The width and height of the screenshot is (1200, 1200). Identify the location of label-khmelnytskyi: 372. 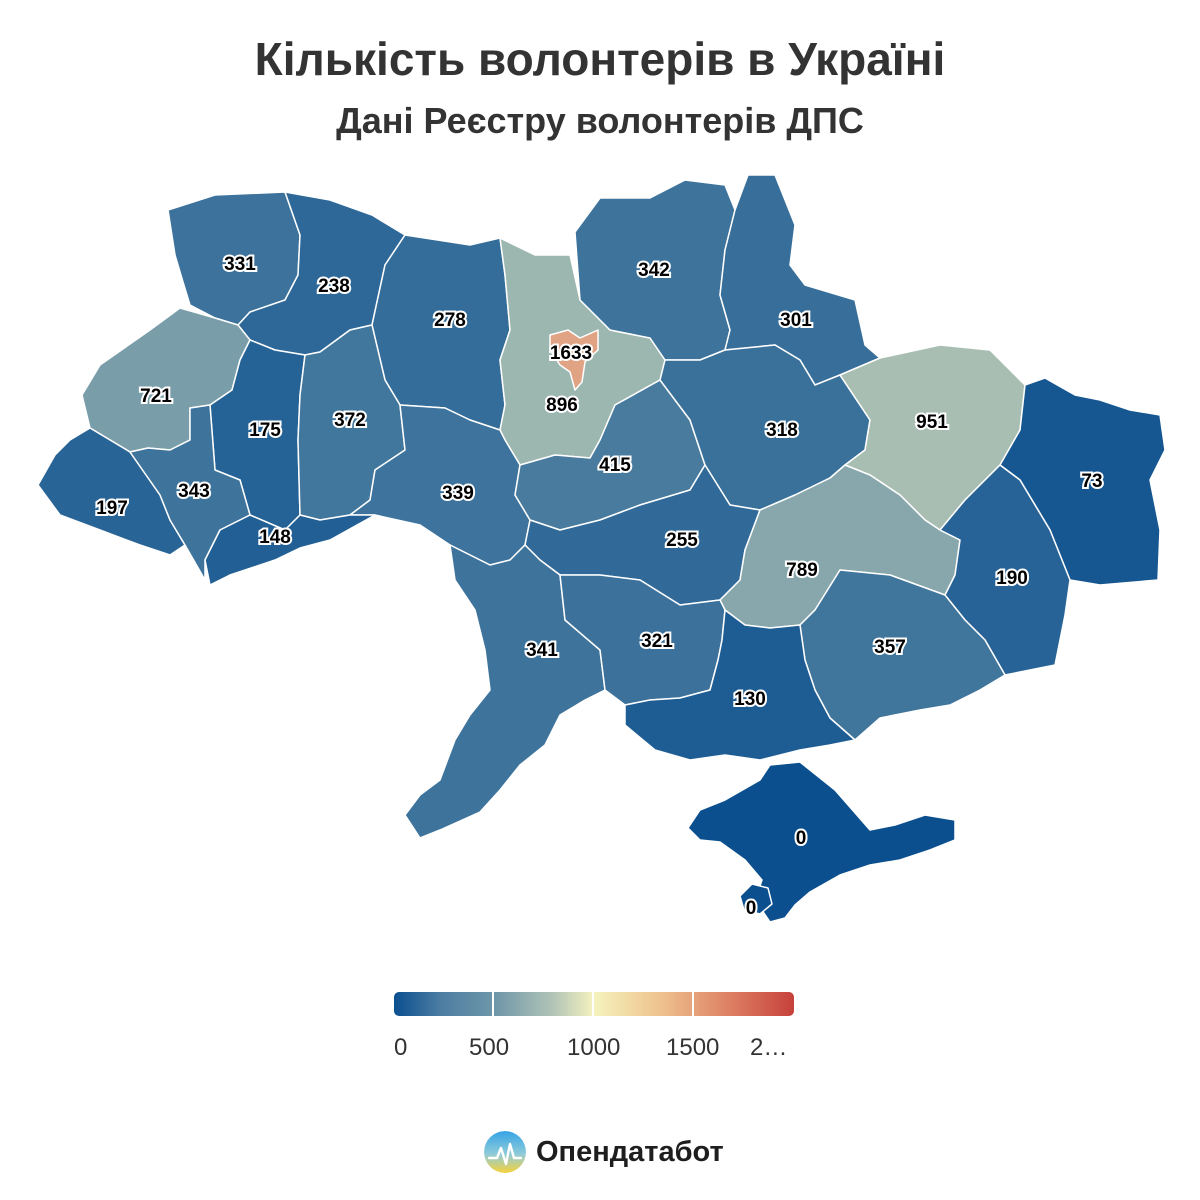
(350, 420).